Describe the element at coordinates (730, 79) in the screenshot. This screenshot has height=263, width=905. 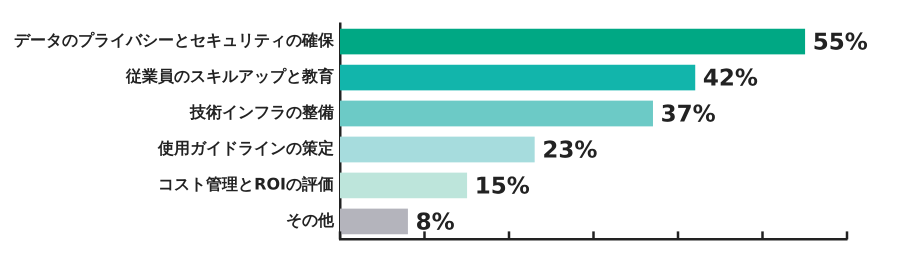
I see `data-label: 42%` at that location.